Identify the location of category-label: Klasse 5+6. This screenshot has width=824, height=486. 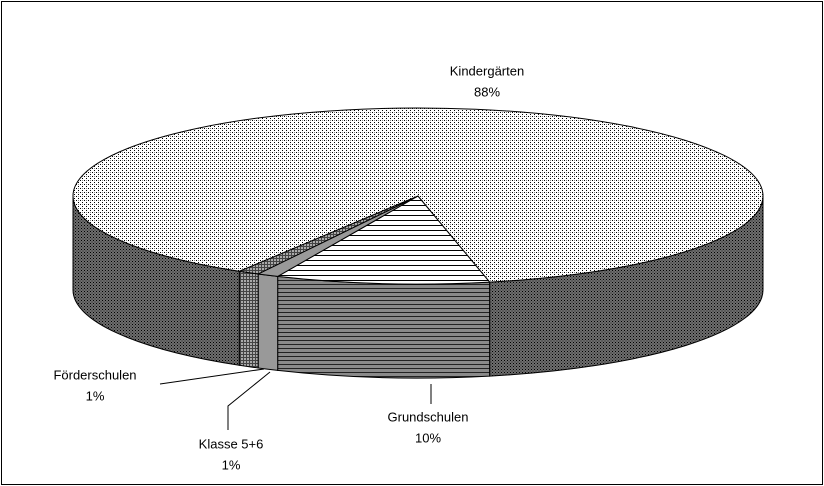
(231, 443).